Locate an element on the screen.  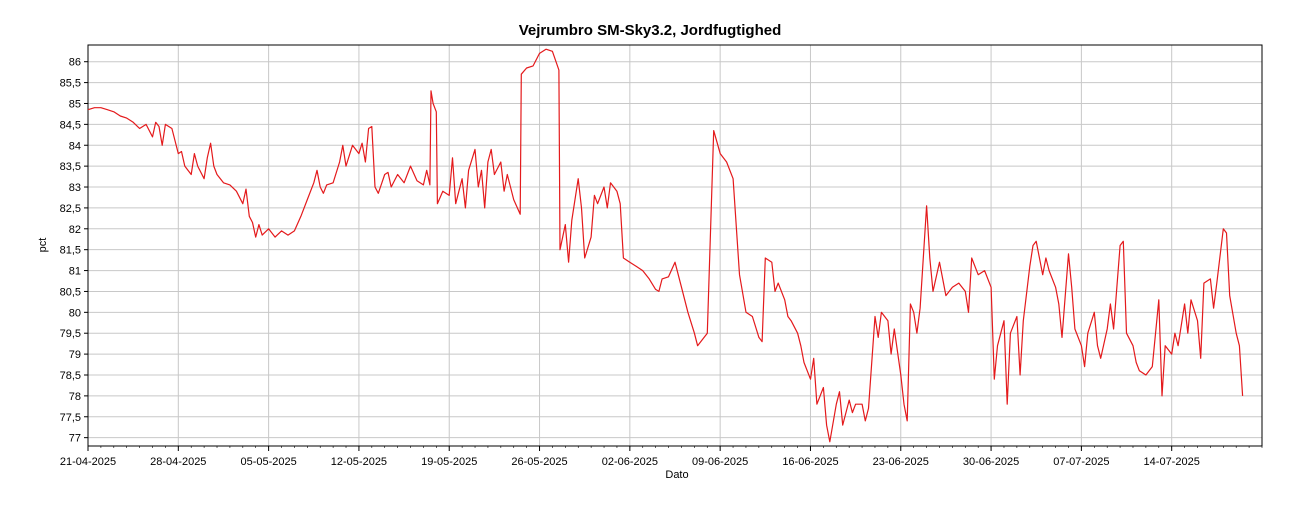
x-tick-label: 19-05-2025 is located at coordinates (449, 462).